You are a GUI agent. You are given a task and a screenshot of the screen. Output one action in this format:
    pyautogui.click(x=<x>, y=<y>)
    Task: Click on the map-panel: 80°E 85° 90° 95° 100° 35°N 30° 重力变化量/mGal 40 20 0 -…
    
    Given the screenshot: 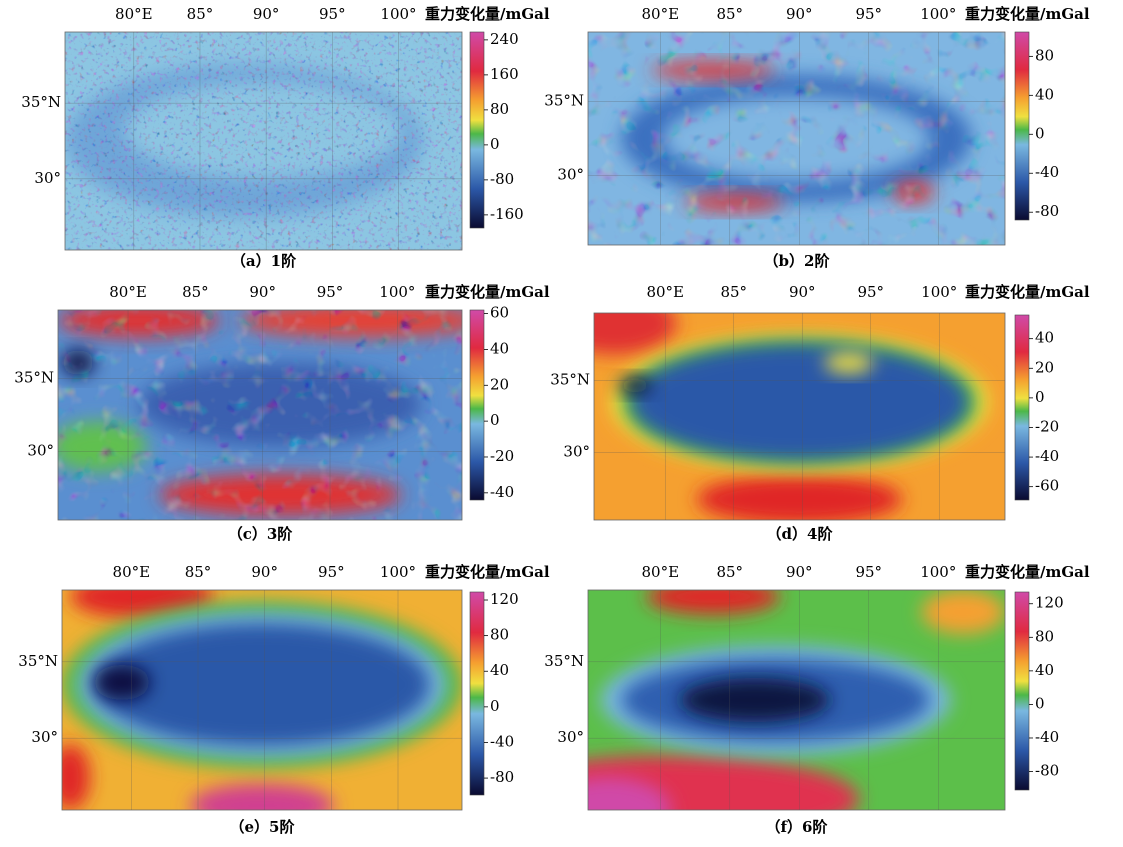 What is the action you would take?
    pyautogui.click(x=820, y=413)
    